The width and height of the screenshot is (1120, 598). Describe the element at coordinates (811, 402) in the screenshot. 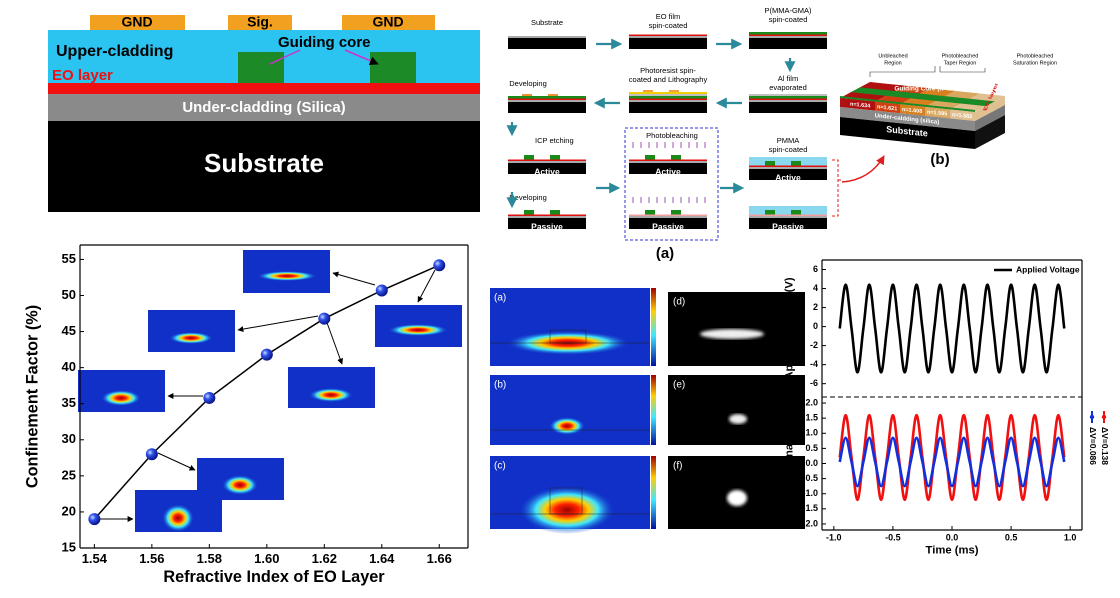

I see `y-tick-label: 2.0` at that location.